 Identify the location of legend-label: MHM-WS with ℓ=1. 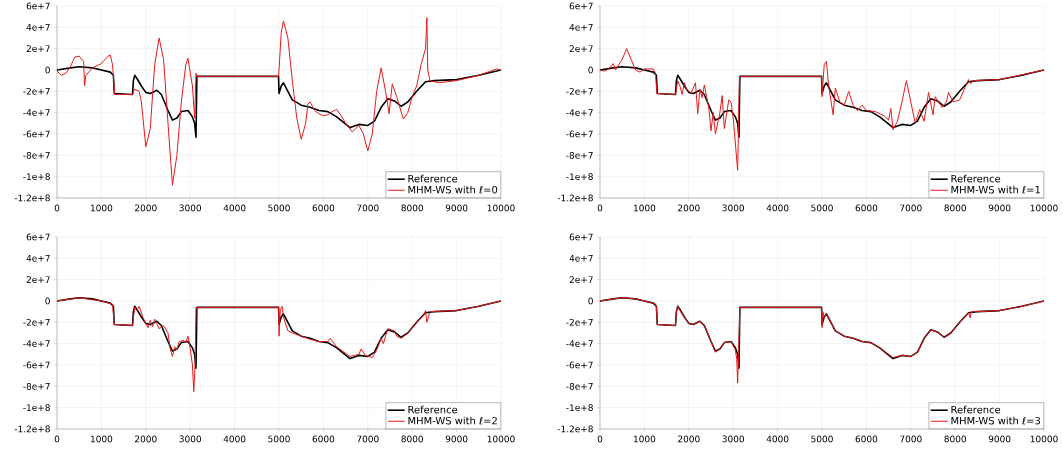
(995, 189).